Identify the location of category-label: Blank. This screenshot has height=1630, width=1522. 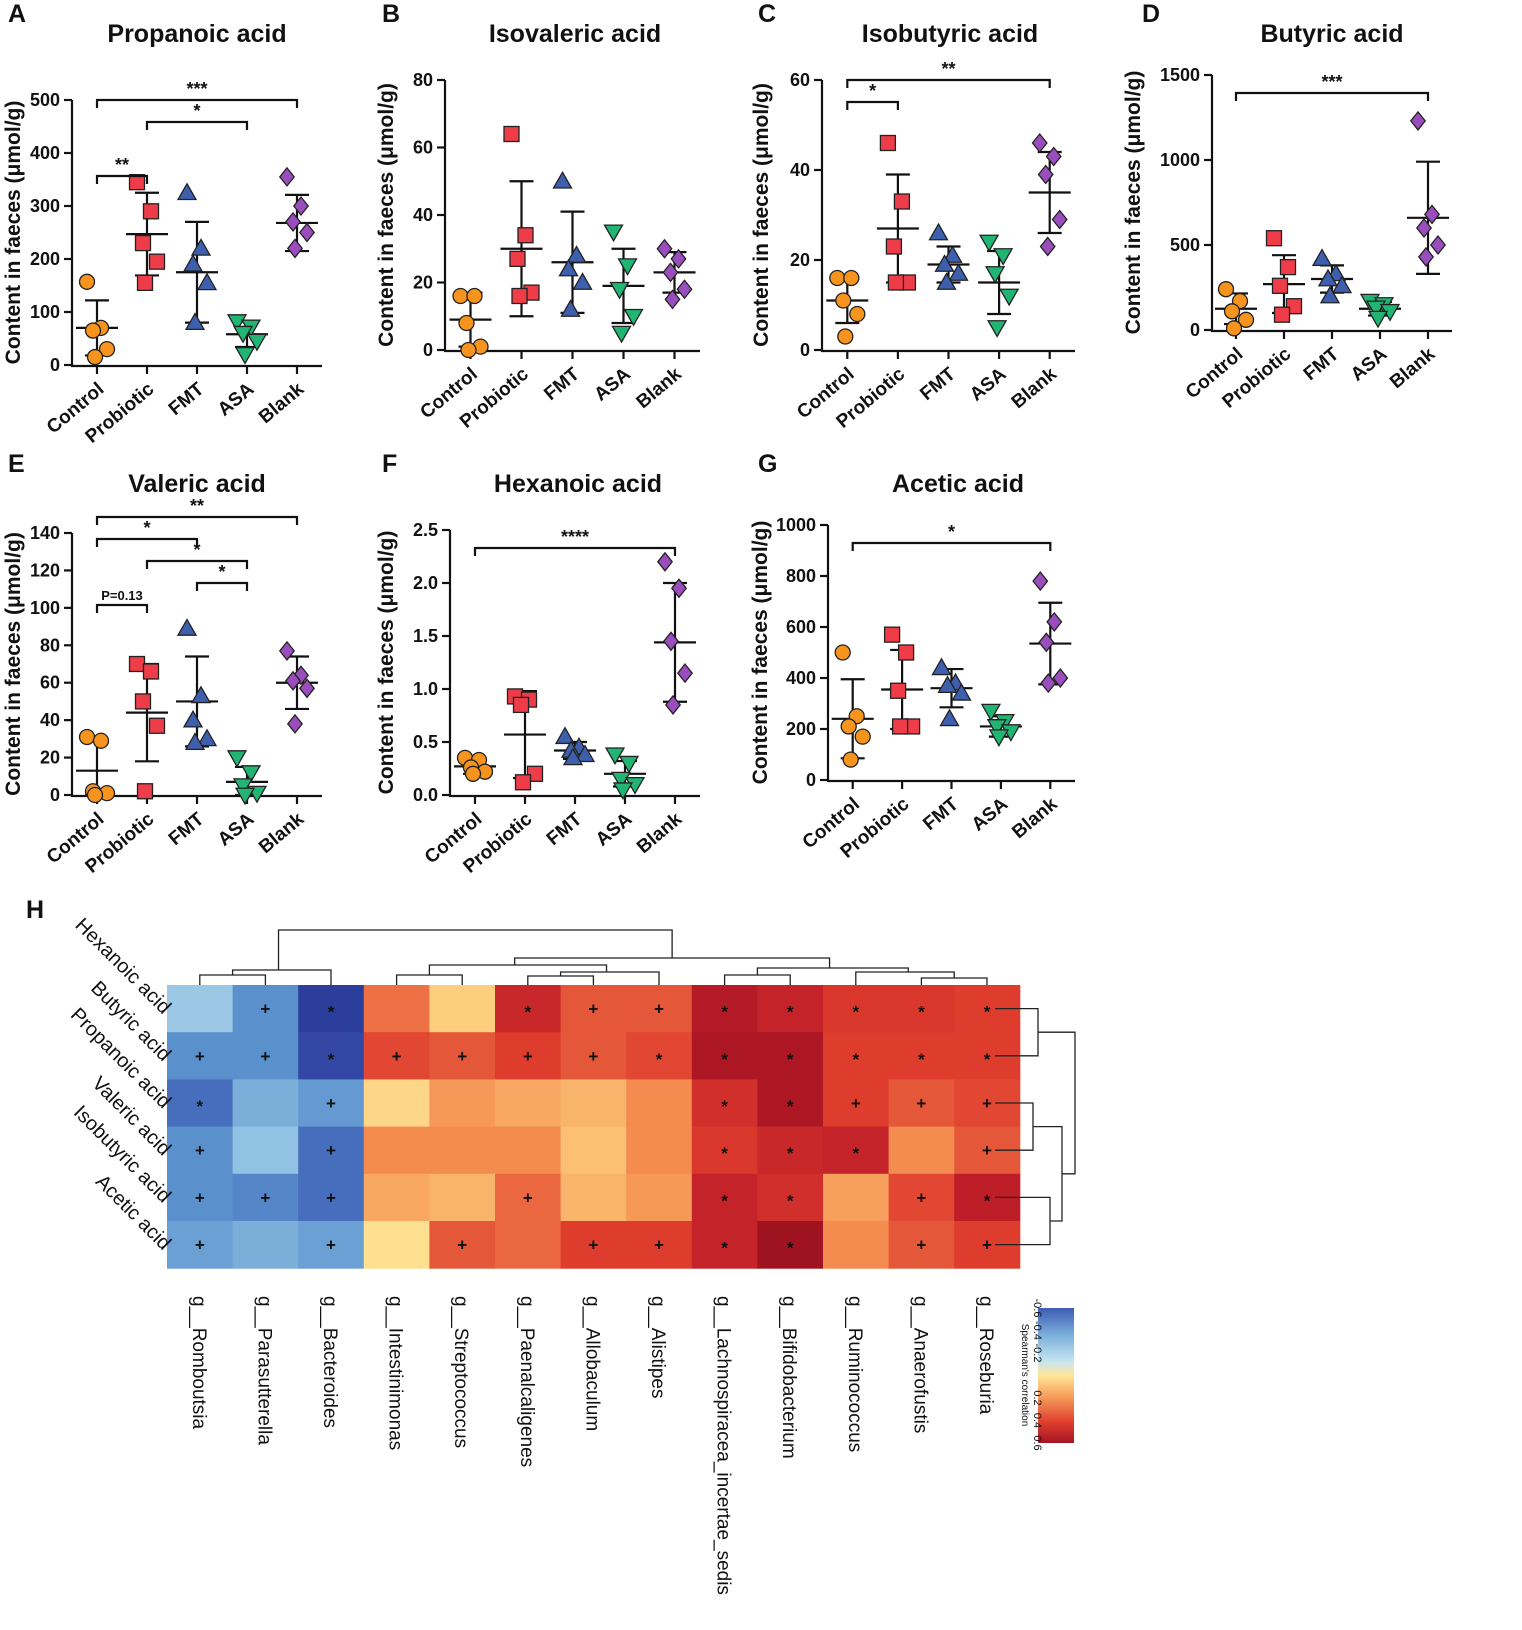
(659, 388).